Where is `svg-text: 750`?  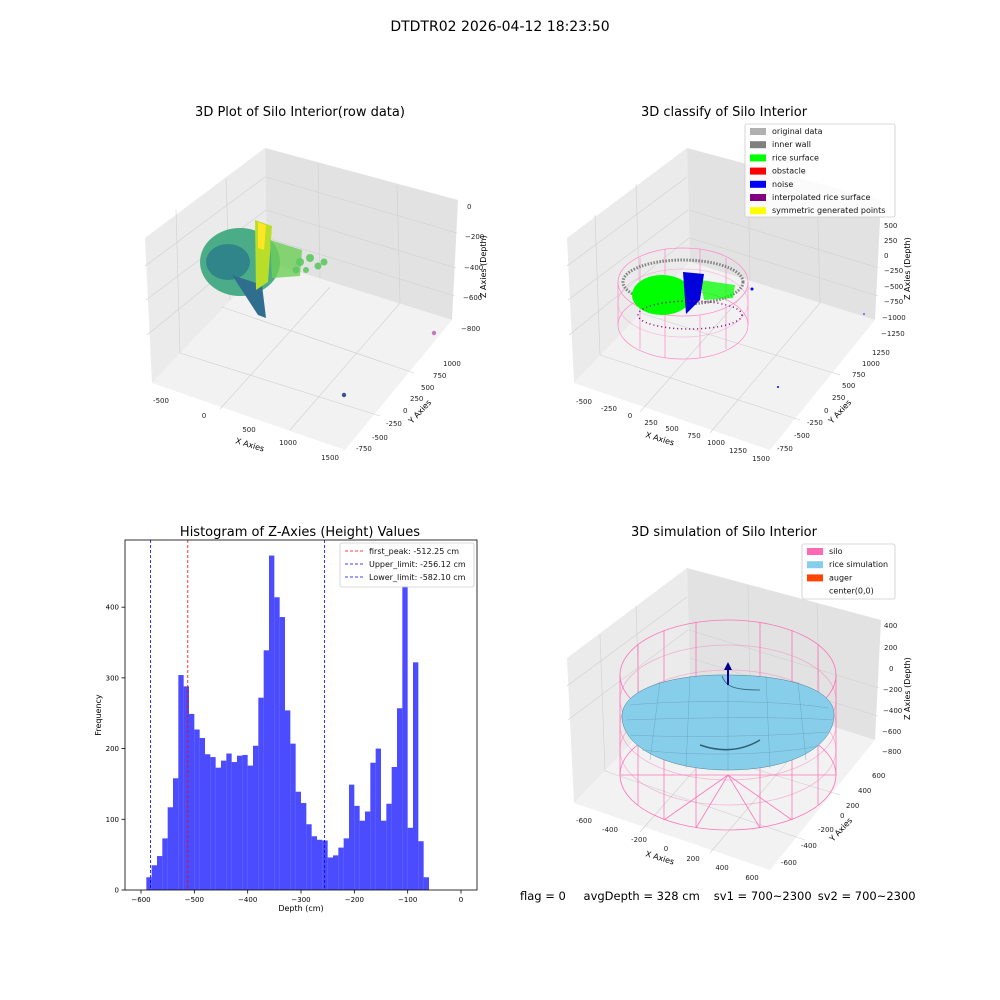 svg-text: 750 is located at coordinates (693, 436).